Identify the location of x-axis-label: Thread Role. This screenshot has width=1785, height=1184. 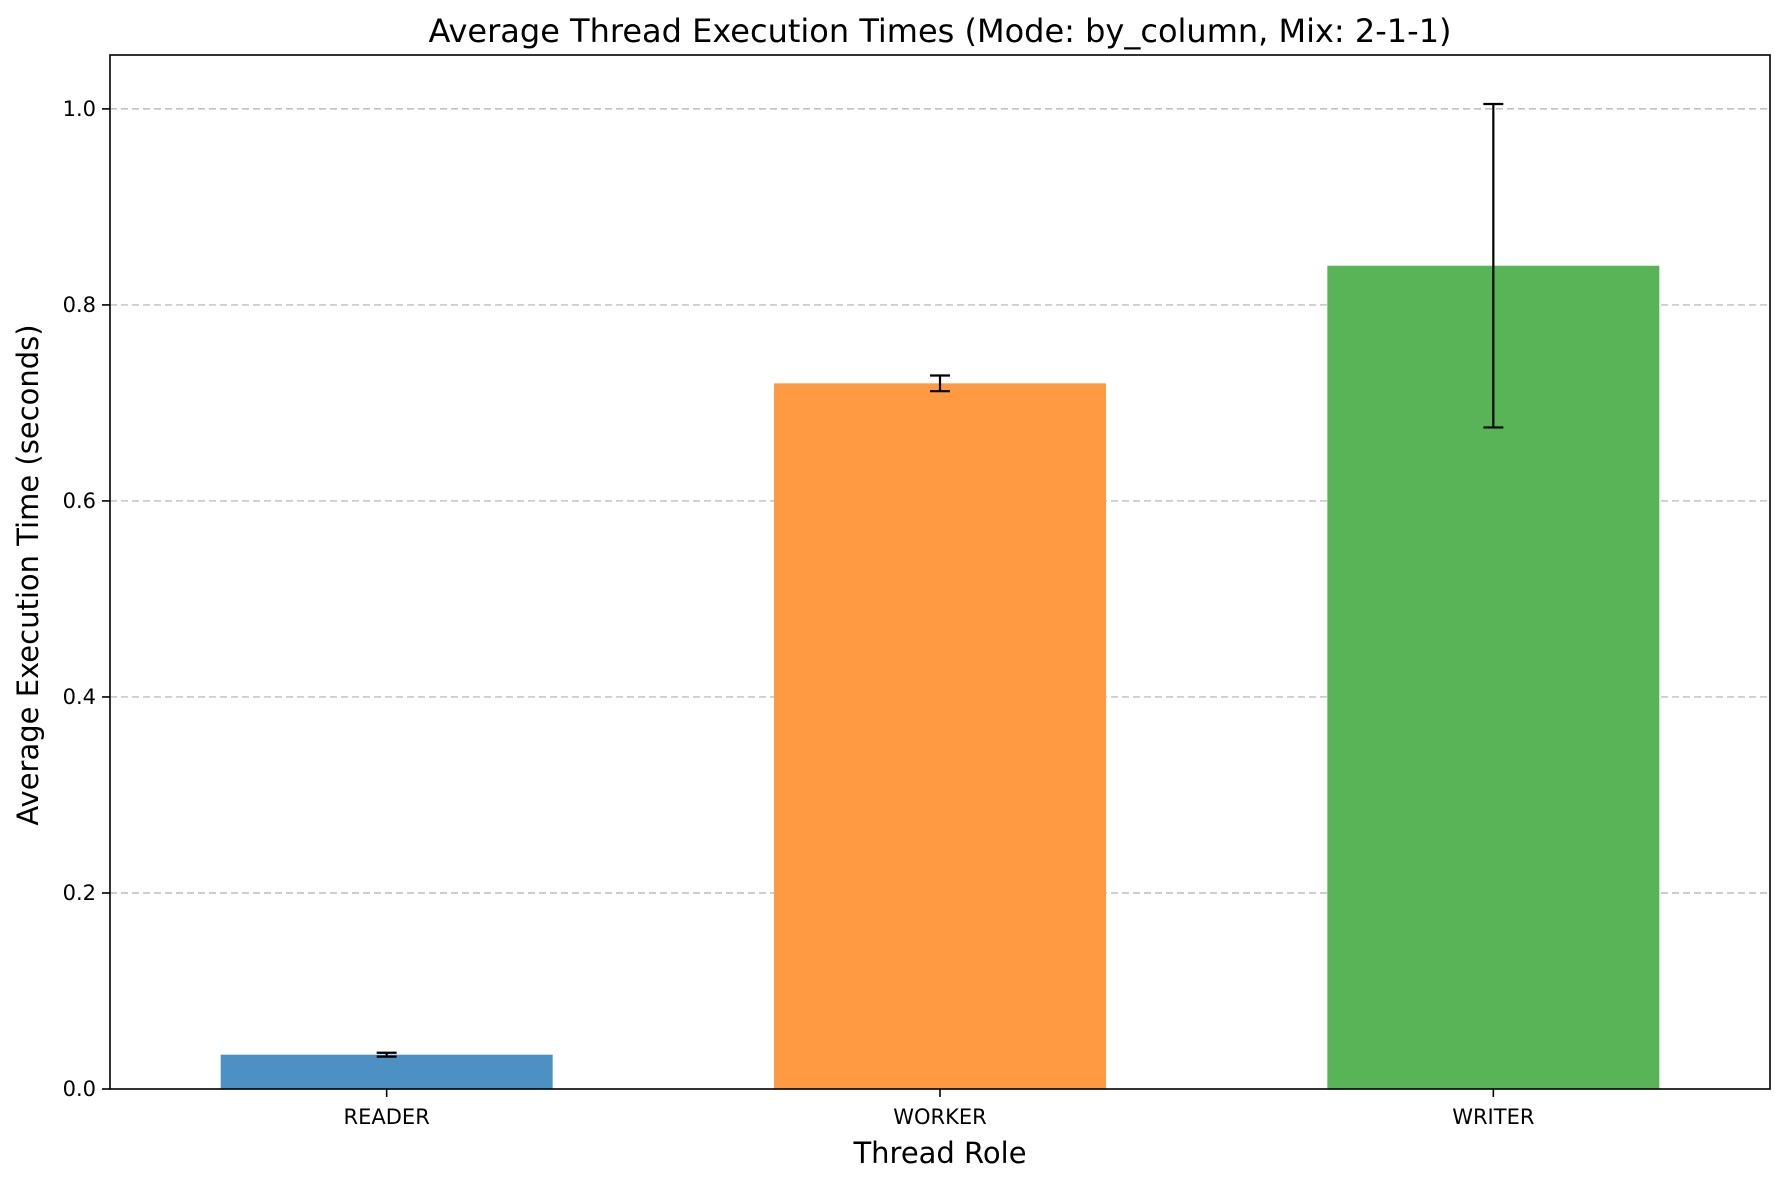
(939, 1153).